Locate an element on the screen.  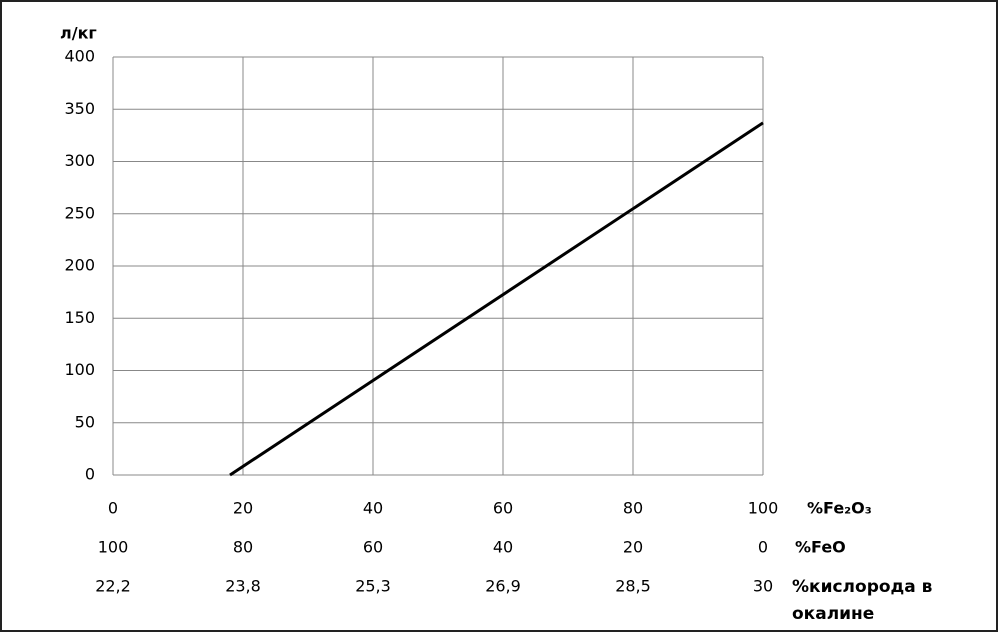
y-axis-label: л/кг is located at coordinates (78, 33).